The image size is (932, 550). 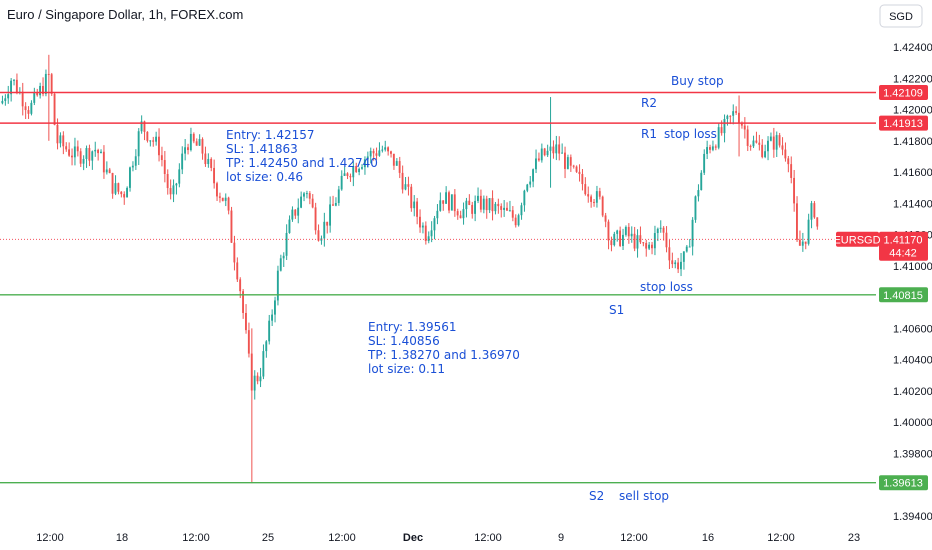 What do you see at coordinates (912, 517) in the screenshot?
I see `price-tick-label: 1.39400` at bounding box center [912, 517].